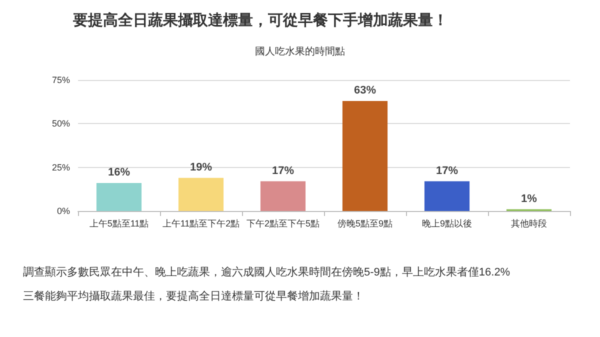  What do you see at coordinates (201, 167) in the screenshot?
I see `data-label: 19%` at bounding box center [201, 167].